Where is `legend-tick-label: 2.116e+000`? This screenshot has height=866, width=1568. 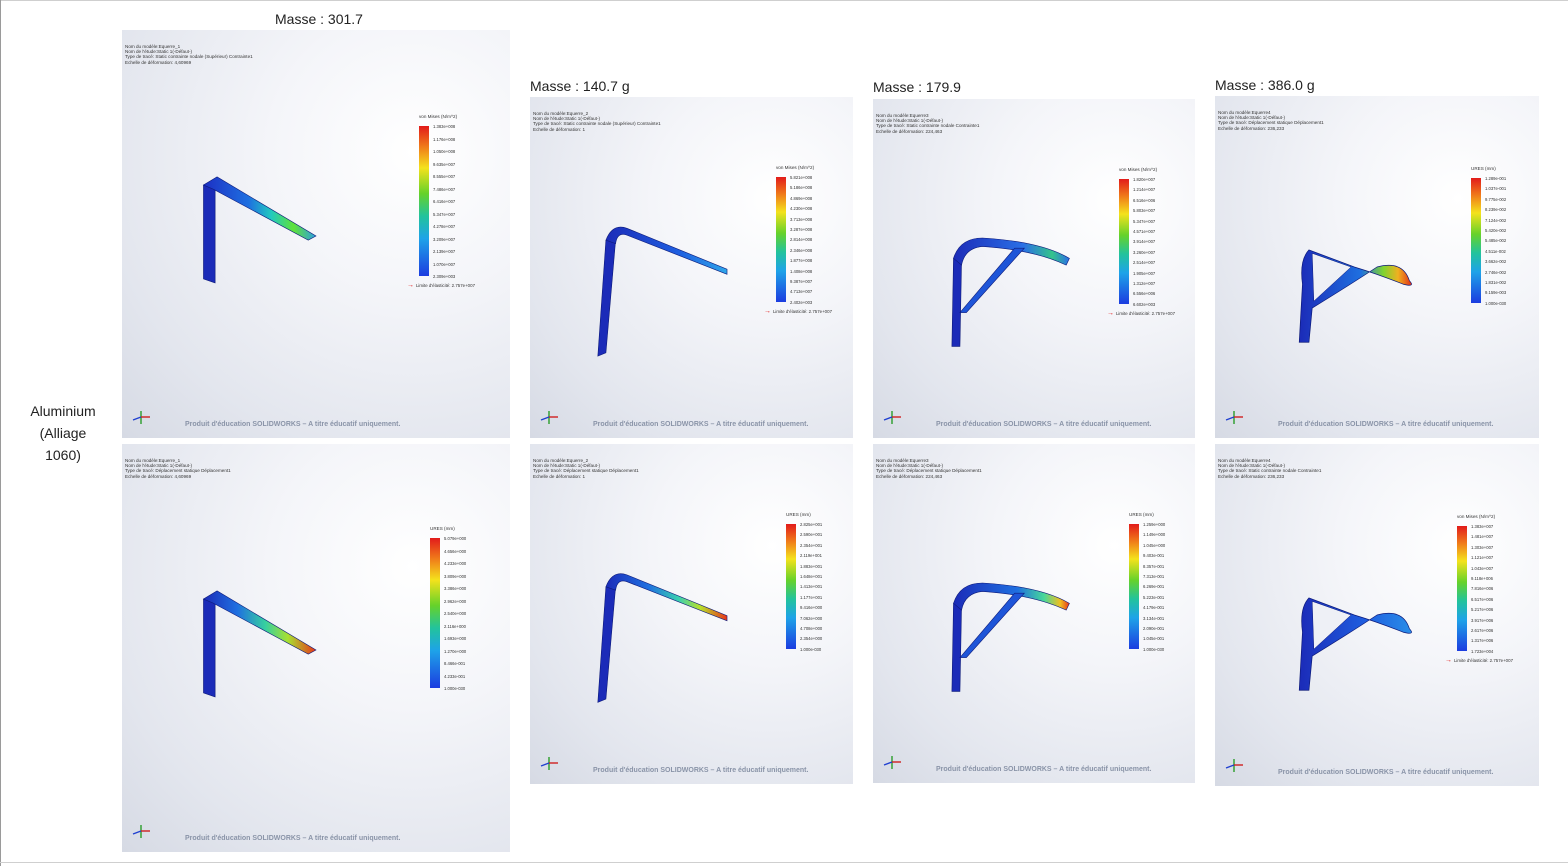
legend-tick-label: 2.116e+000 is located at coordinates (455, 626).